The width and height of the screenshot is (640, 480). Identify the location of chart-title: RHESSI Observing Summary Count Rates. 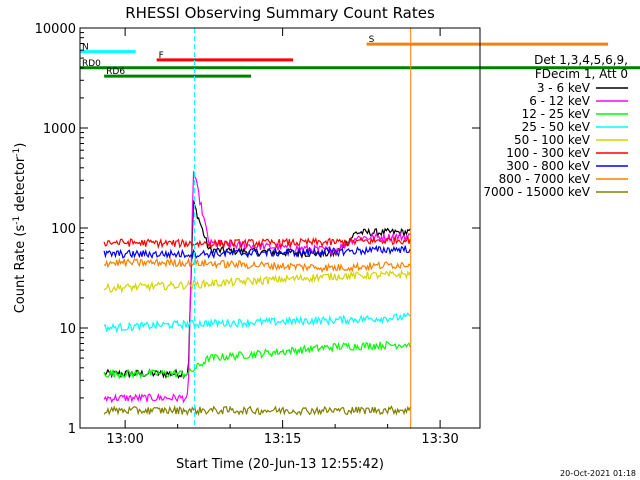
(280, 13).